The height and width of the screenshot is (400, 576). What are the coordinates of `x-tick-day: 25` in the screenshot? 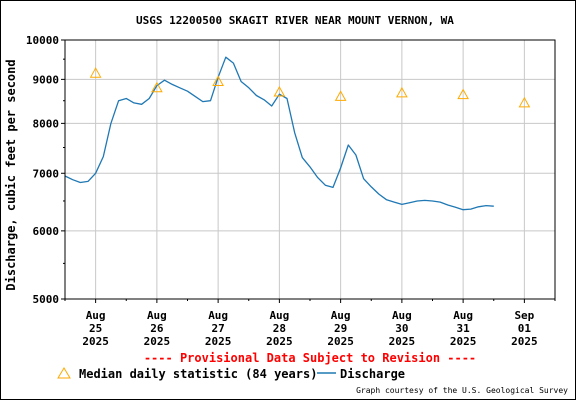 It's located at (95, 328).